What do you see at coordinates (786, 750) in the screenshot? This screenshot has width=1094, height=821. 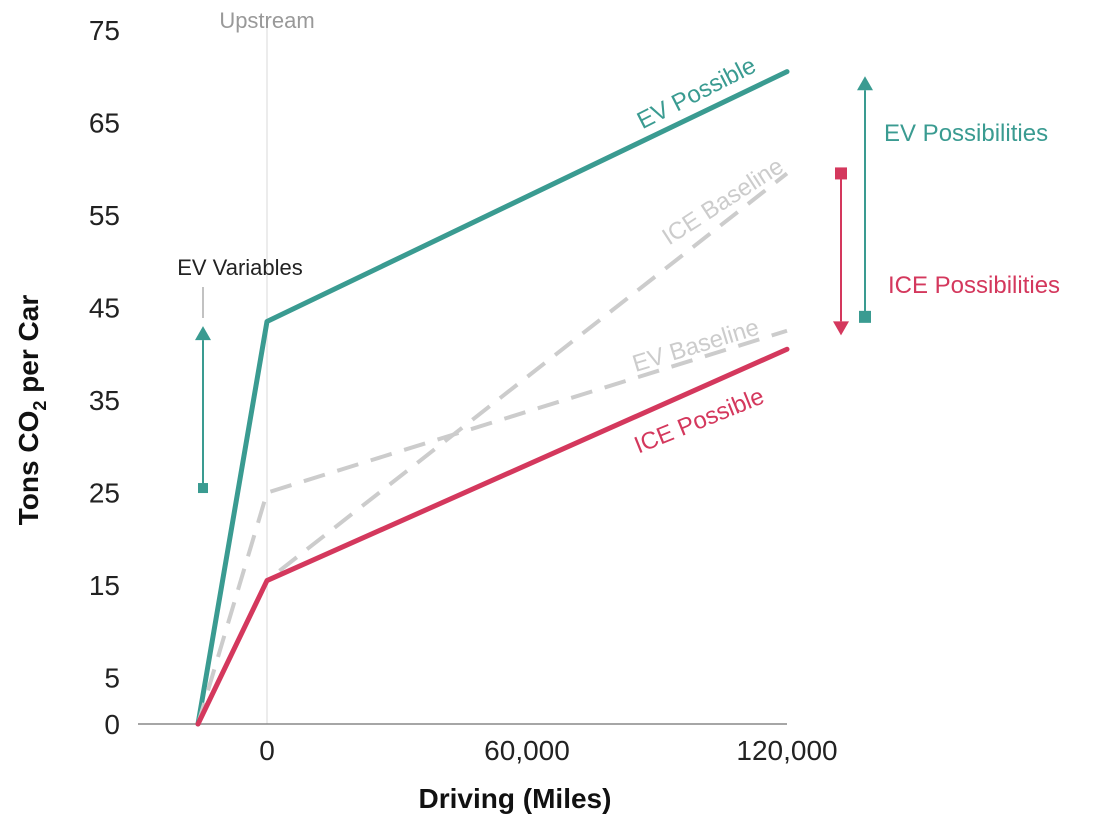 I see `x-tick-120000: 120,000` at bounding box center [786, 750].